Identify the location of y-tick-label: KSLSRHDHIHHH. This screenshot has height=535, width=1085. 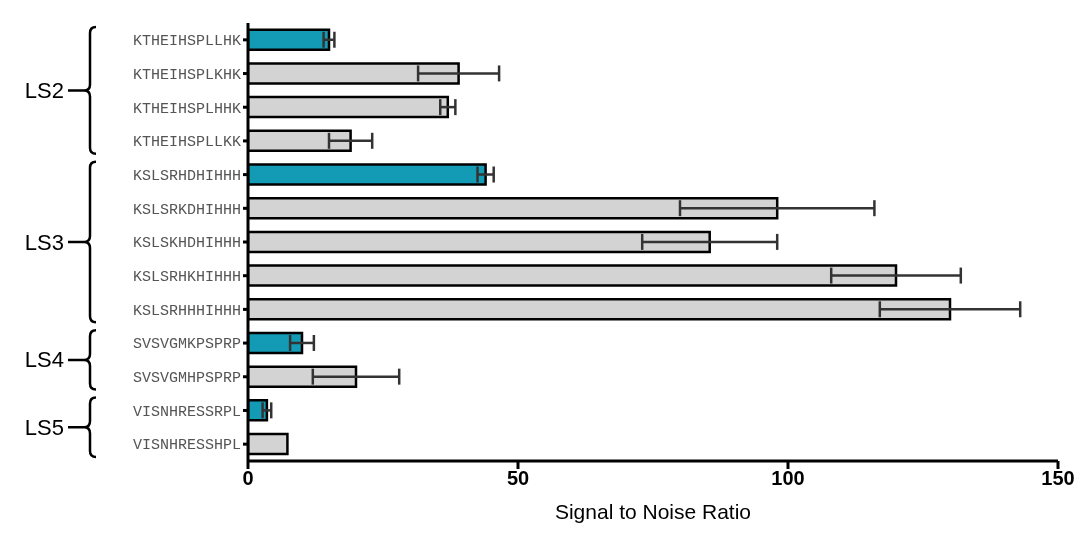
(186, 176).